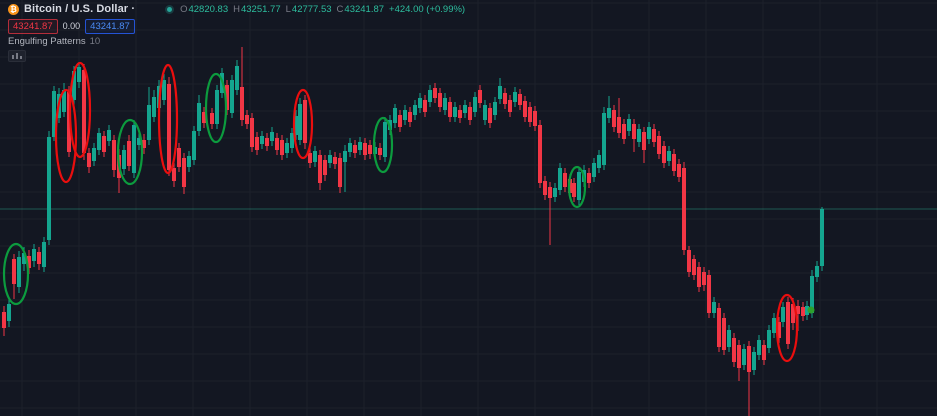  What do you see at coordinates (80, 9) in the screenshot?
I see `symbol-title: Bitcoin / U.S. Dollar ·` at bounding box center [80, 9].